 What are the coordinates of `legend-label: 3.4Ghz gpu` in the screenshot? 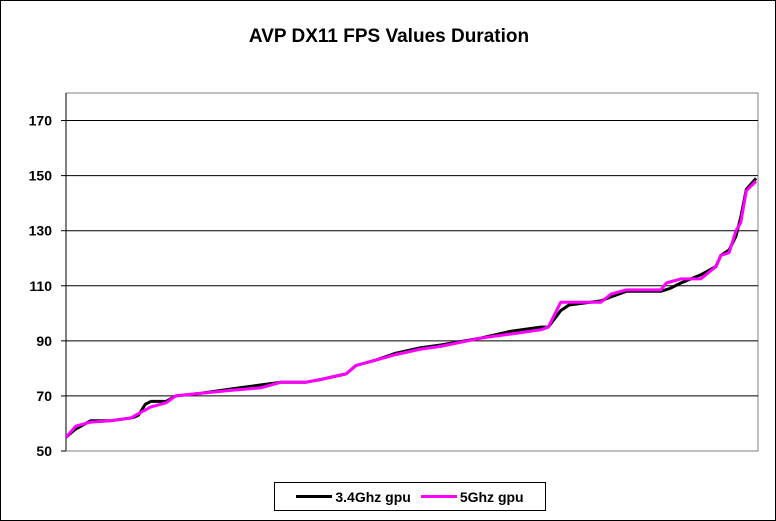 It's located at (373, 496).